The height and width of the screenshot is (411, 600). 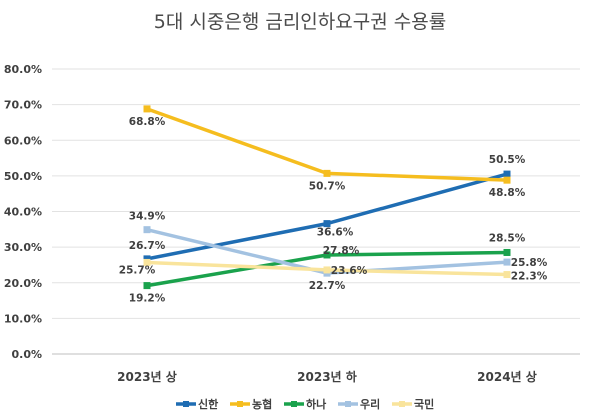 What do you see at coordinates (370, 404) in the screenshot?
I see `legend-label: 우리` at bounding box center [370, 404].